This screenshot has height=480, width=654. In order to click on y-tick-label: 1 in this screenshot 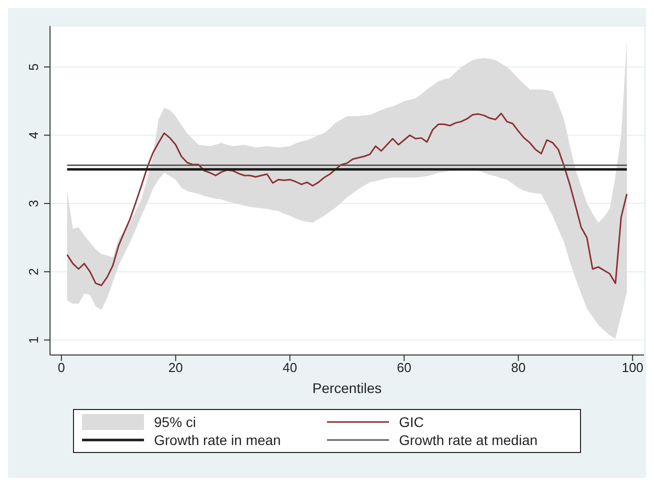, I will do `click(33, 340)`.